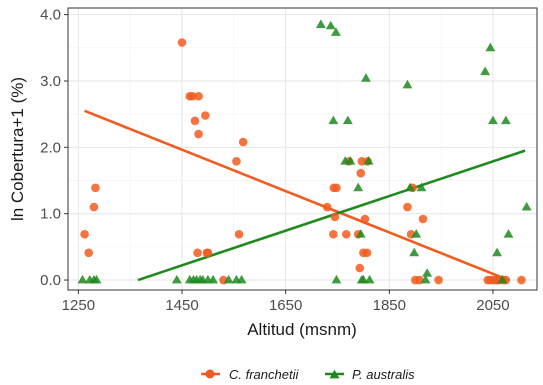  What do you see at coordinates (210, 374) in the screenshot?
I see `legend-marker-c-franchetii` at bounding box center [210, 374].